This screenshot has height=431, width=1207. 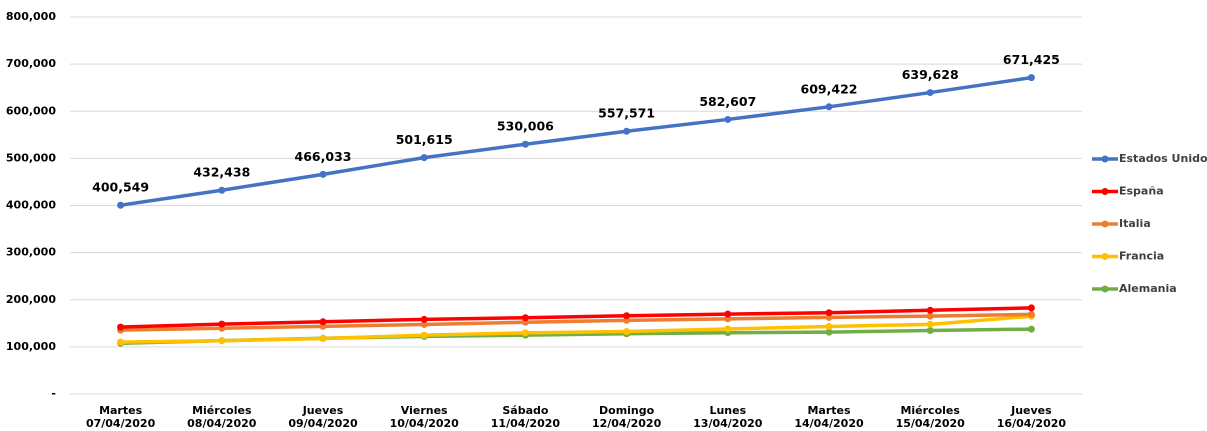 What do you see at coordinates (31, 299) in the screenshot?
I see `y-tick-label: 200,000` at bounding box center [31, 299].